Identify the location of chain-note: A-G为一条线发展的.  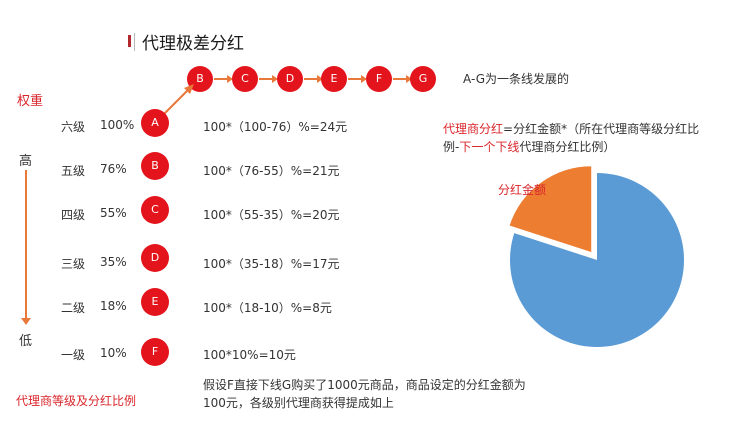
(516, 79).